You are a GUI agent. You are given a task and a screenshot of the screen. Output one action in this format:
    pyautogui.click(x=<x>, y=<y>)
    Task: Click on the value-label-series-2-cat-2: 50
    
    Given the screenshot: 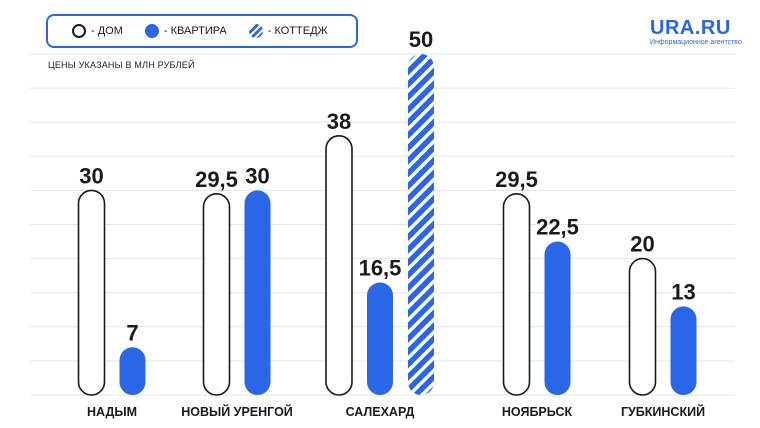 What is the action you would take?
    pyautogui.click(x=421, y=39)
    